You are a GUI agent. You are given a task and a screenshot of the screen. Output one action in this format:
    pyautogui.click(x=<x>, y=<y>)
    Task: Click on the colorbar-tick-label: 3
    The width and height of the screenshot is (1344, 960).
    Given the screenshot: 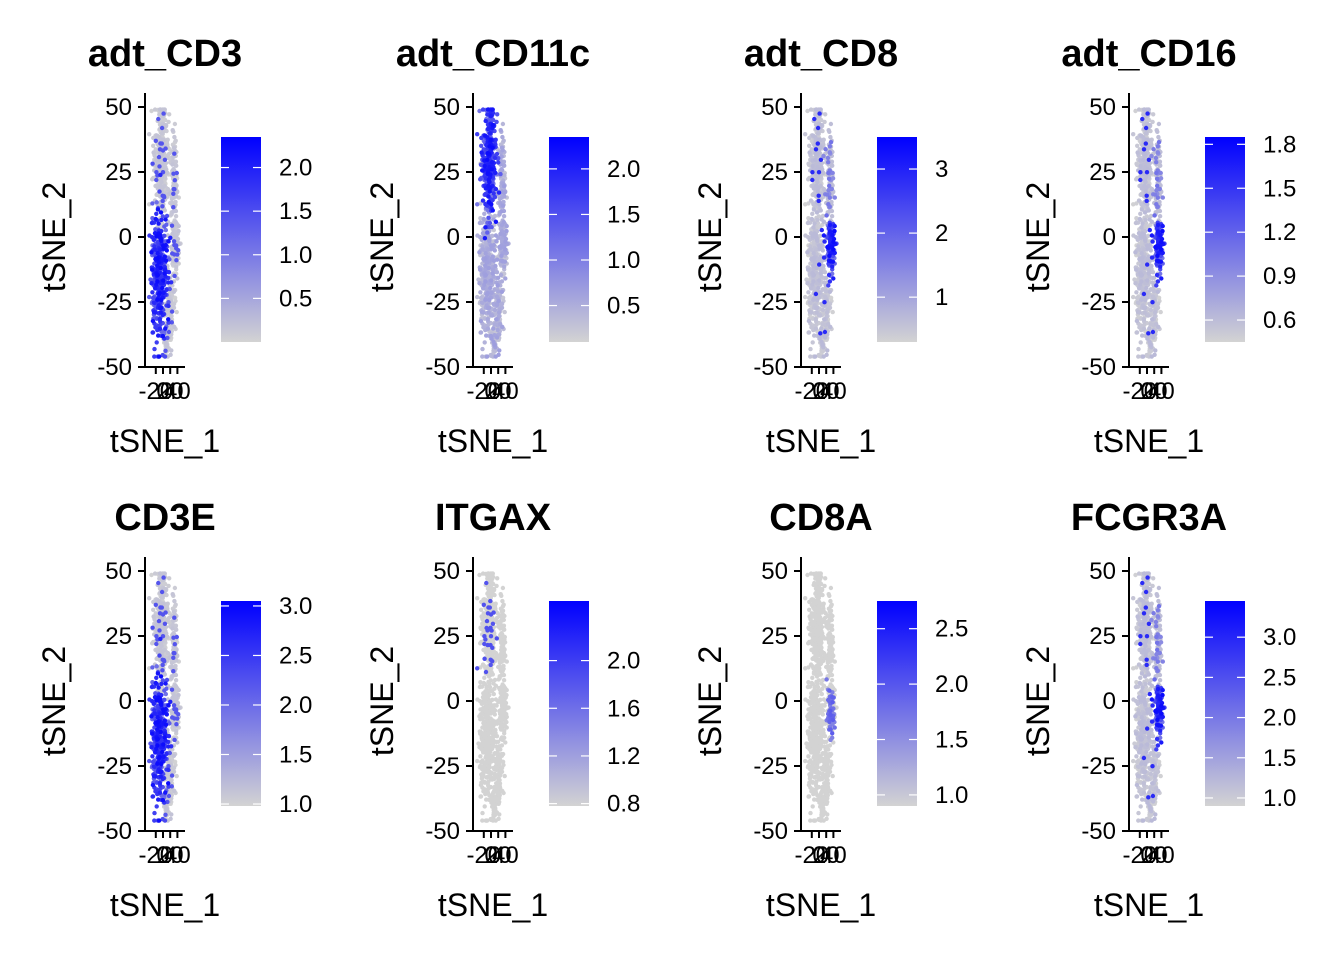 What is the action you would take?
    pyautogui.click(x=941, y=169)
    